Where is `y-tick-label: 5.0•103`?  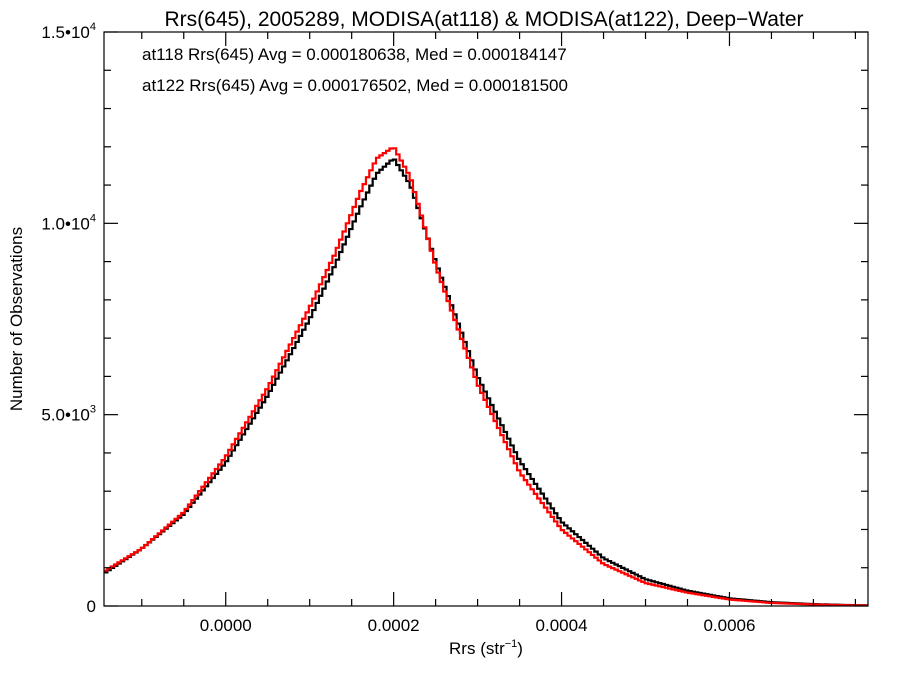
y-tick-label: 5.0•103 is located at coordinates (68, 414).